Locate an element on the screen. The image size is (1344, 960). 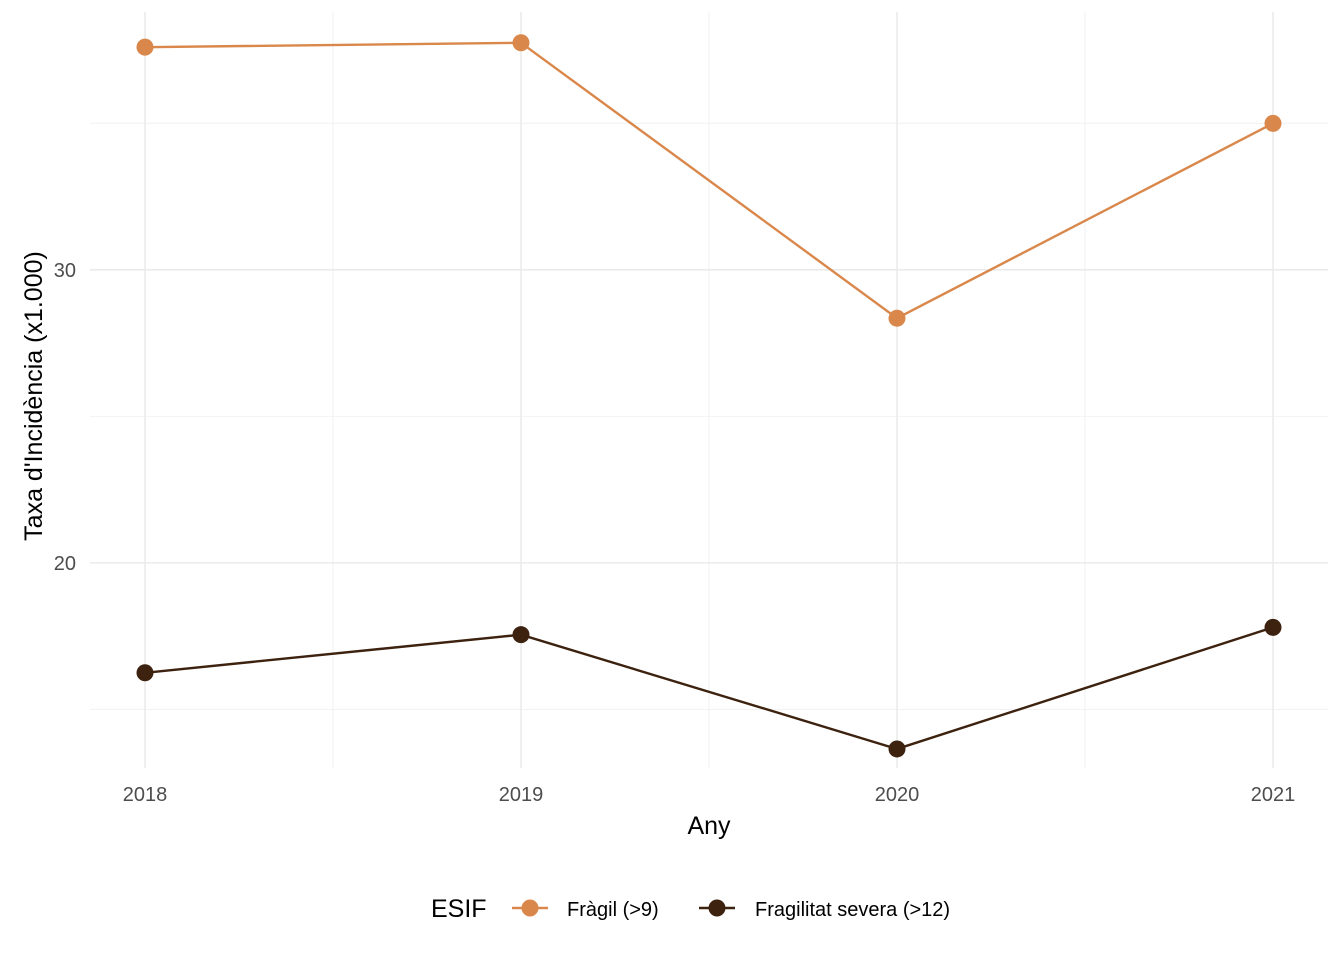
legend-label-fragil: Fràgil (>9) is located at coordinates (613, 910).